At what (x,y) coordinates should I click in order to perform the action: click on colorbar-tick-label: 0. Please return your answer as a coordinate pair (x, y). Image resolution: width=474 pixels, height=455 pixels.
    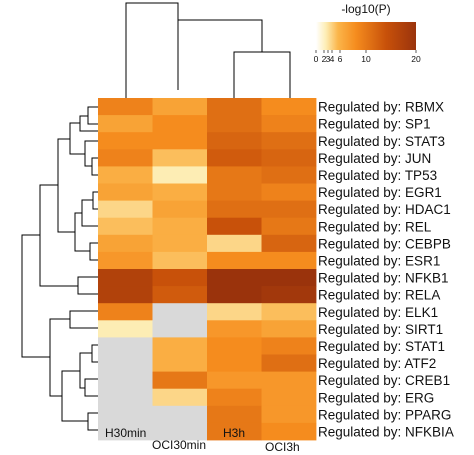
    Looking at the image, I should click on (316, 59).